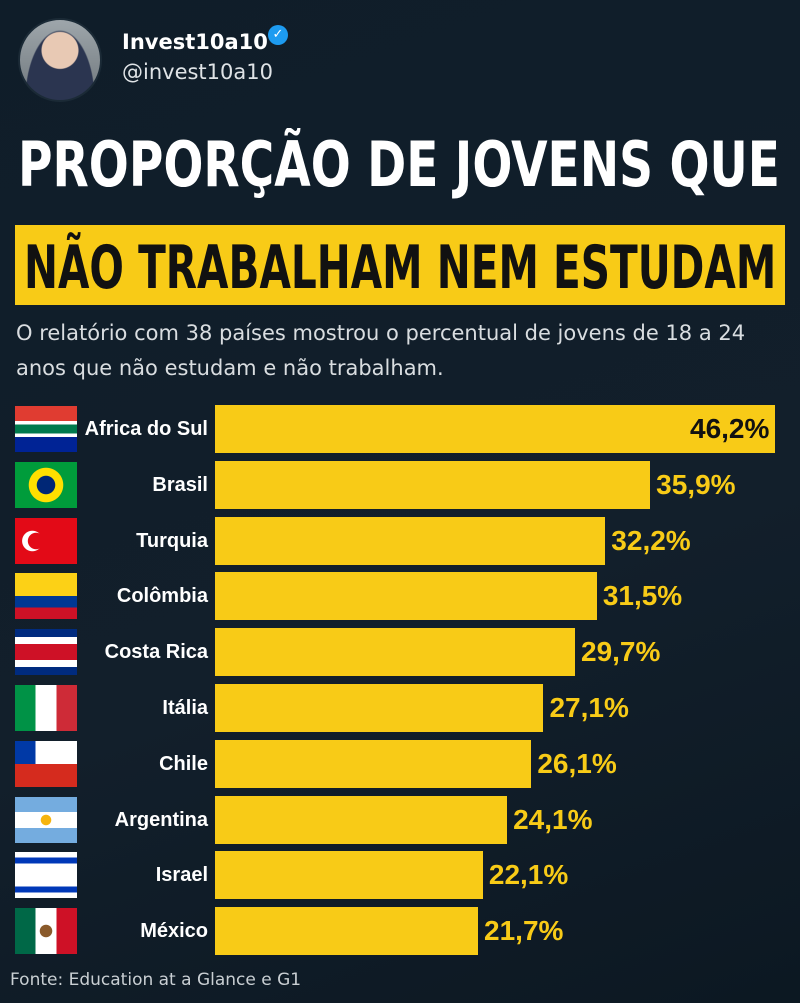  I want to click on highlight-box, so click(400, 265).